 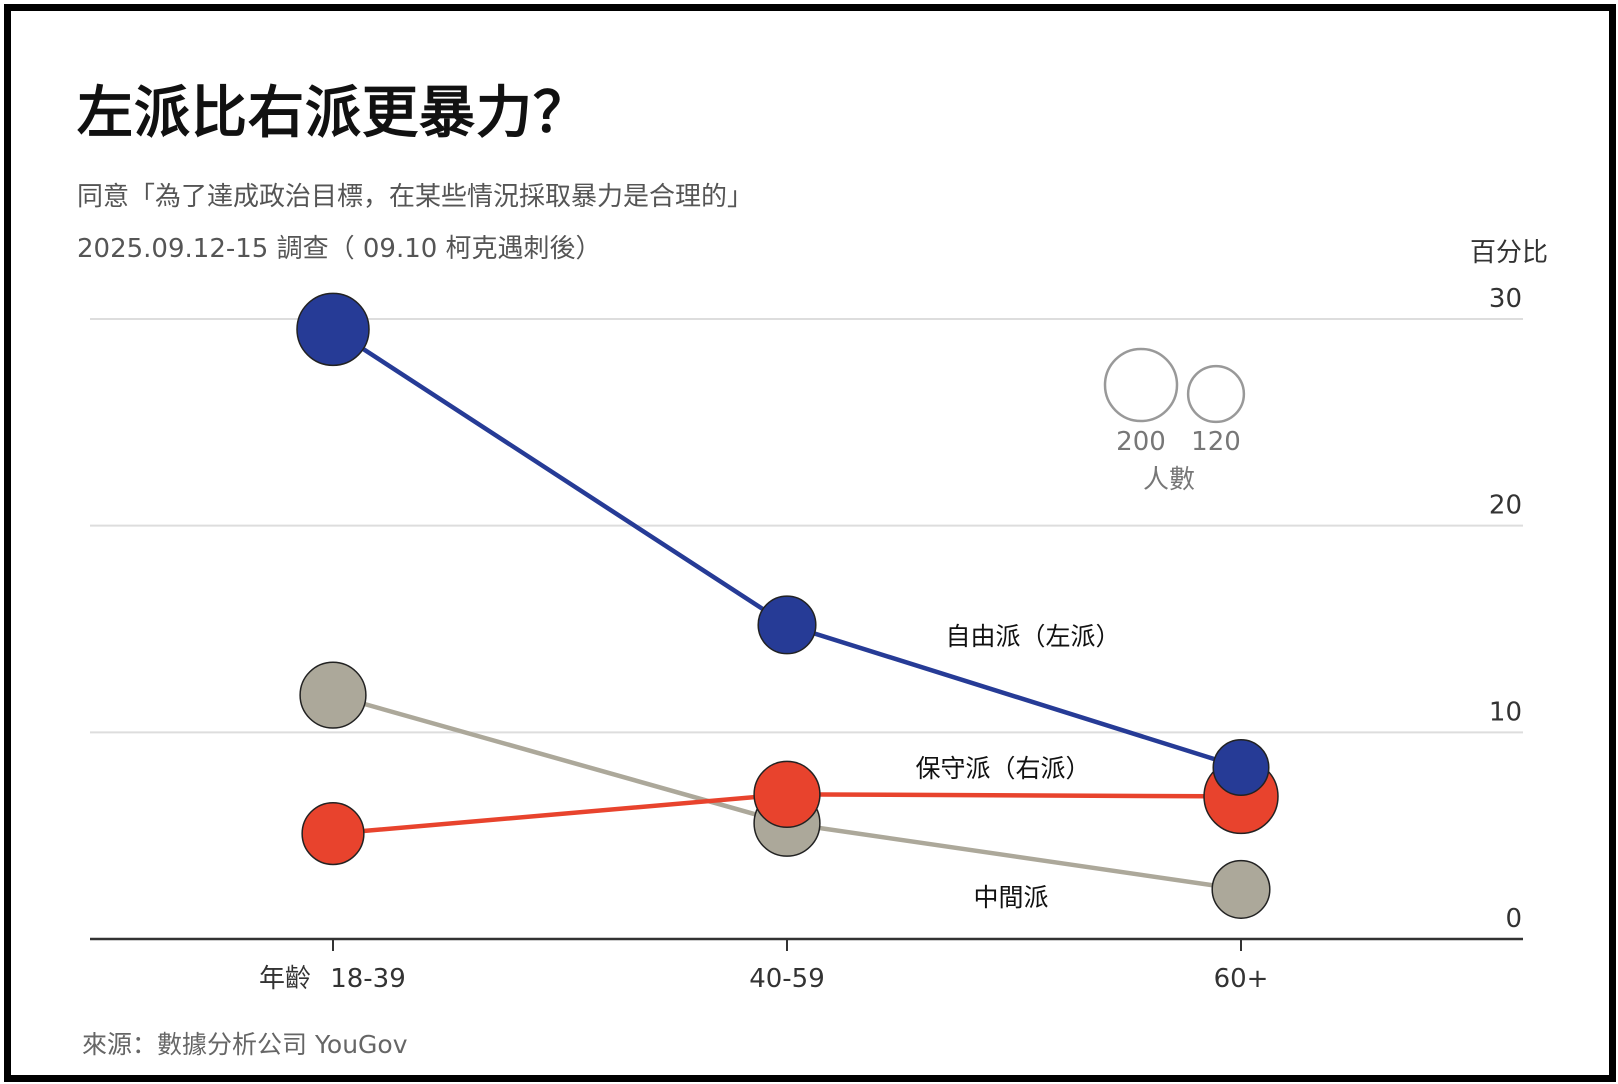 What do you see at coordinates (1141, 442) in the screenshot?
I see `size-legend-label: 200` at bounding box center [1141, 442].